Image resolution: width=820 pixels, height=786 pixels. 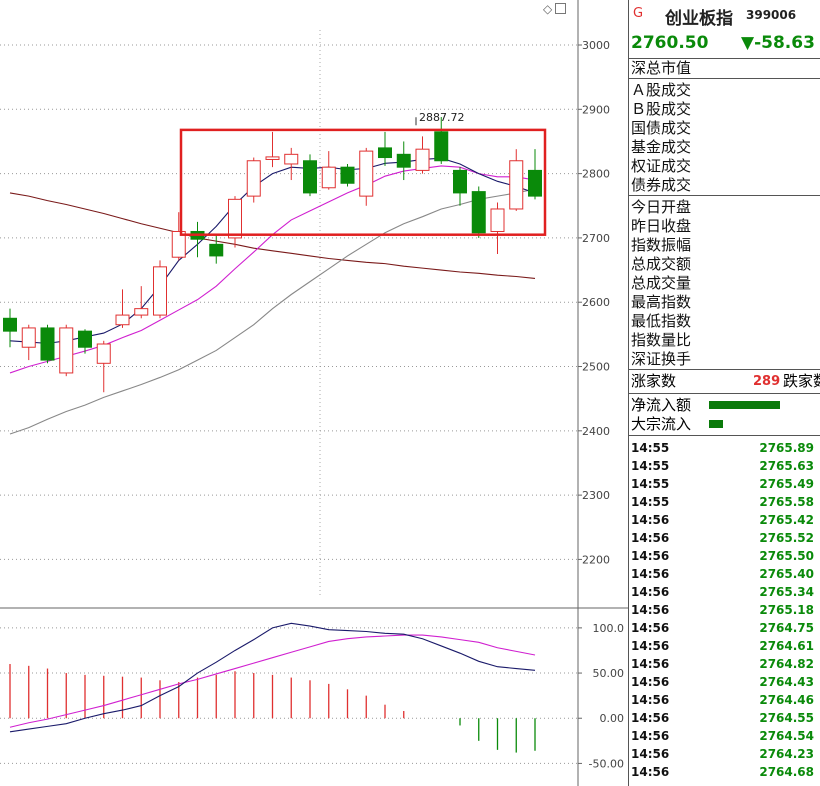 I want to click on flow-row: 净流入额, so click(x=724, y=405).